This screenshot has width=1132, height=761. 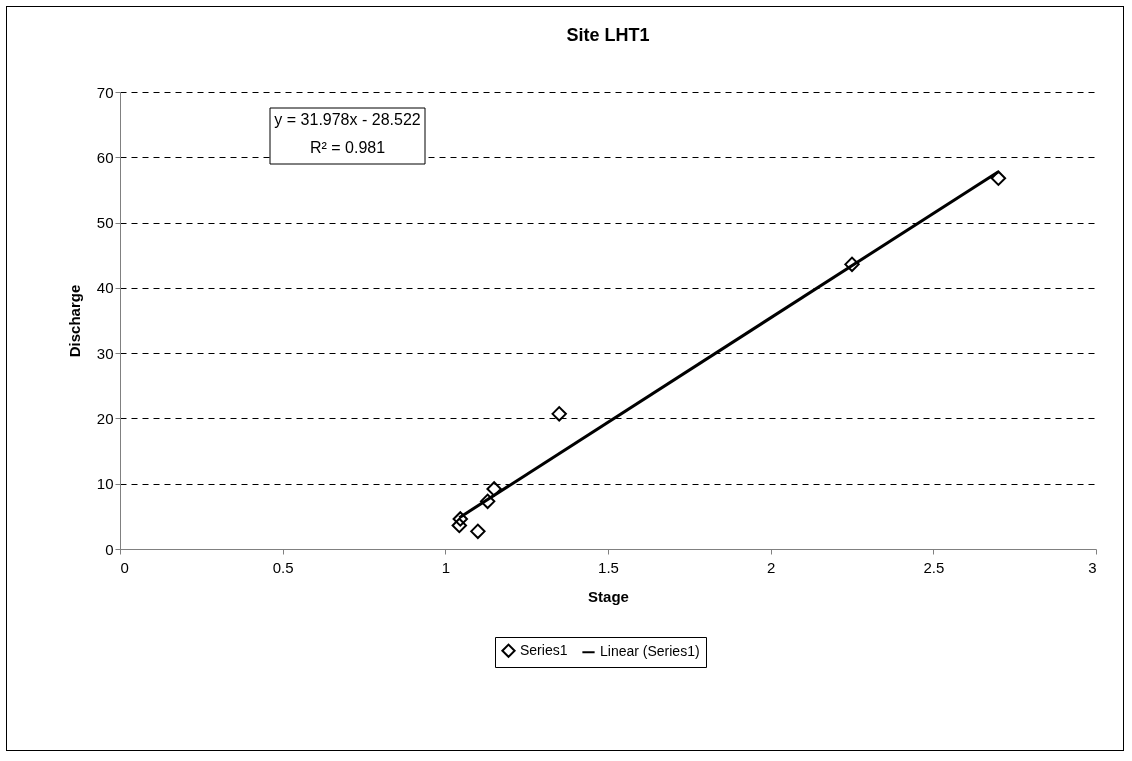 I want to click on y-tick-label: 60, so click(x=105, y=157).